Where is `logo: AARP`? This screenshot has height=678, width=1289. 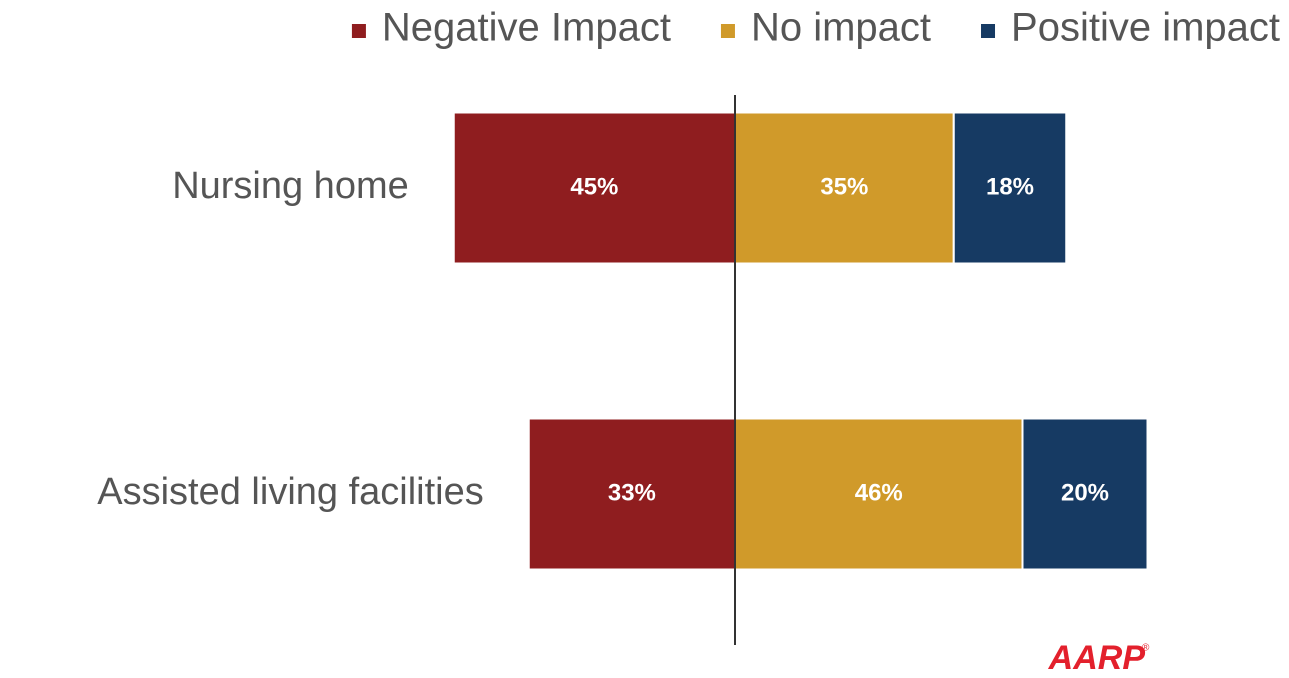 logo: AARP is located at coordinates (1097, 658).